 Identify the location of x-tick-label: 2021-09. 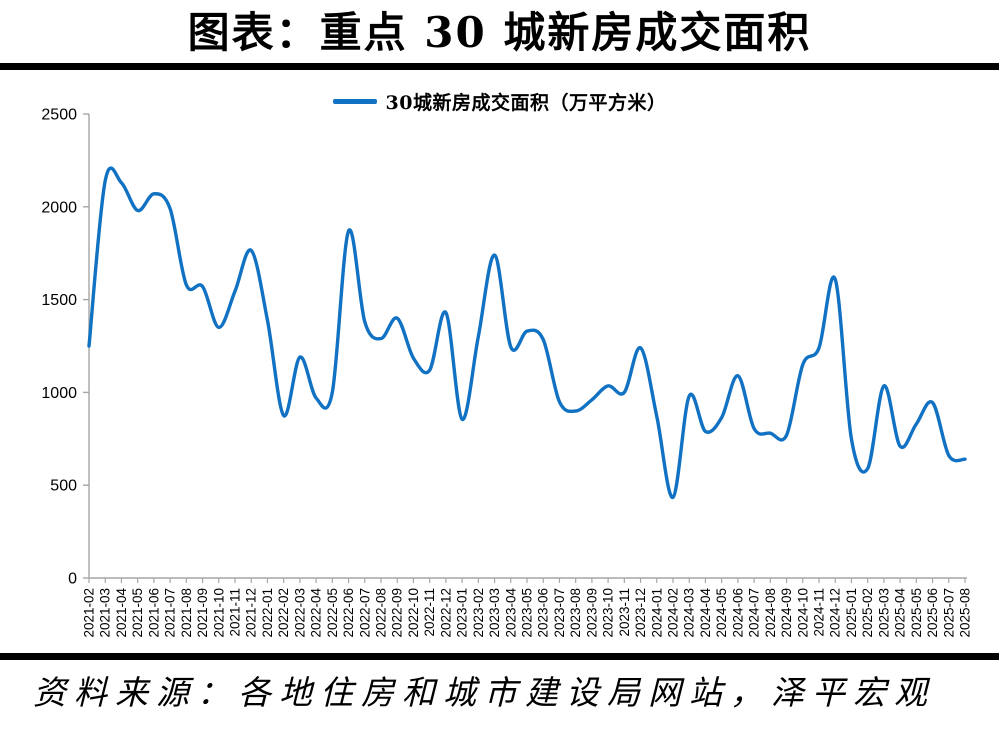
(202, 613).